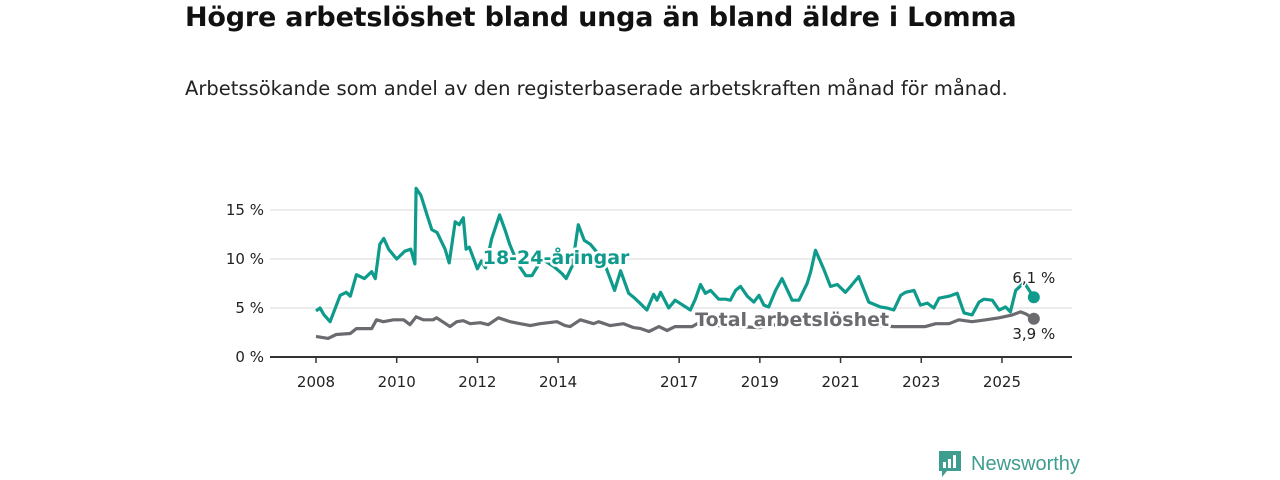  What do you see at coordinates (792, 320) in the screenshot?
I see `series-label: Total arbetslöshet` at bounding box center [792, 320].